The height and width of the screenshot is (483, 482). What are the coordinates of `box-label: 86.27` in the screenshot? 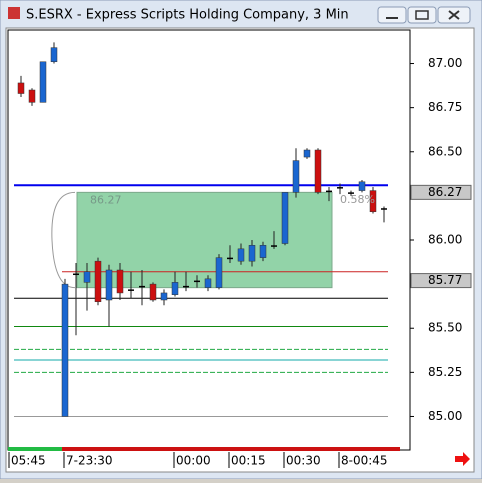 It's located at (106, 199).